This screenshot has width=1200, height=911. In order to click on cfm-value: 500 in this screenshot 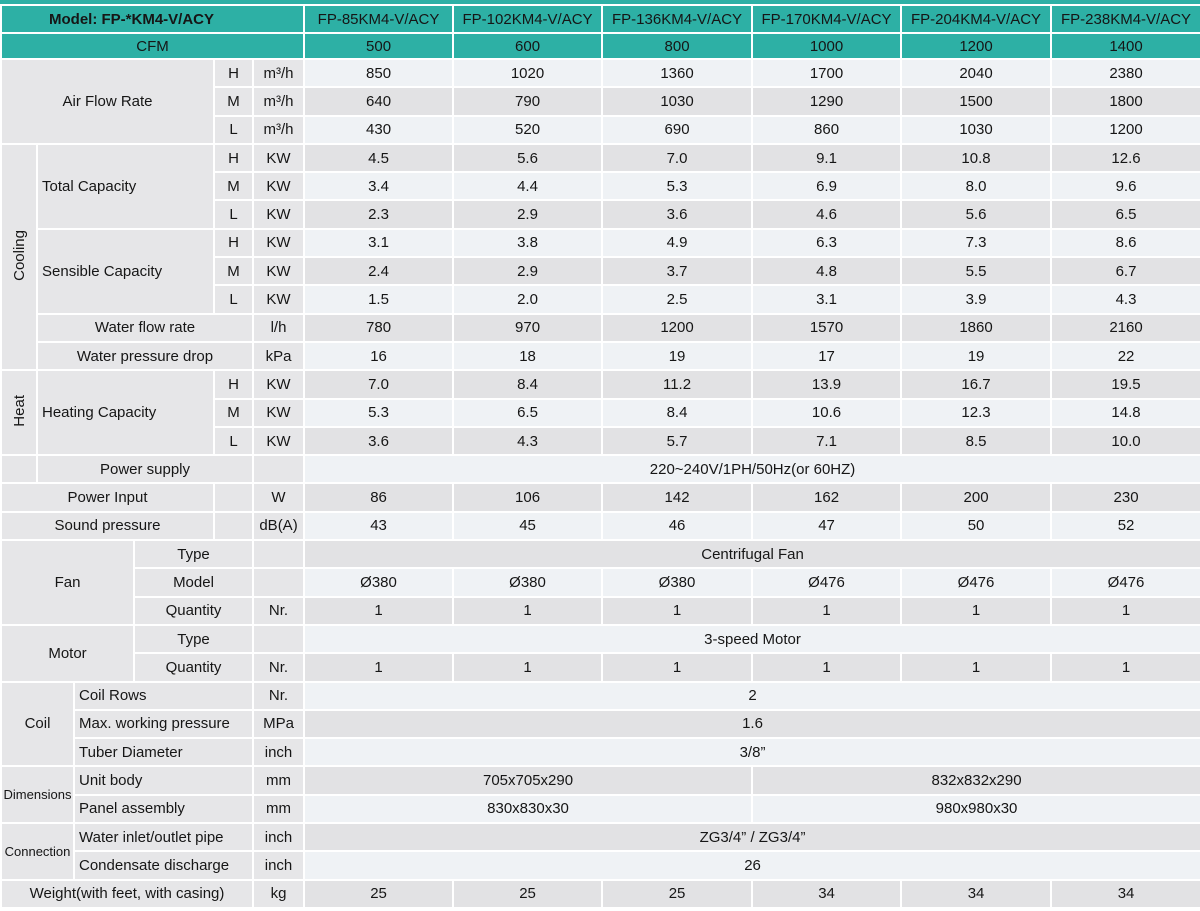, I will do `click(379, 46)`.